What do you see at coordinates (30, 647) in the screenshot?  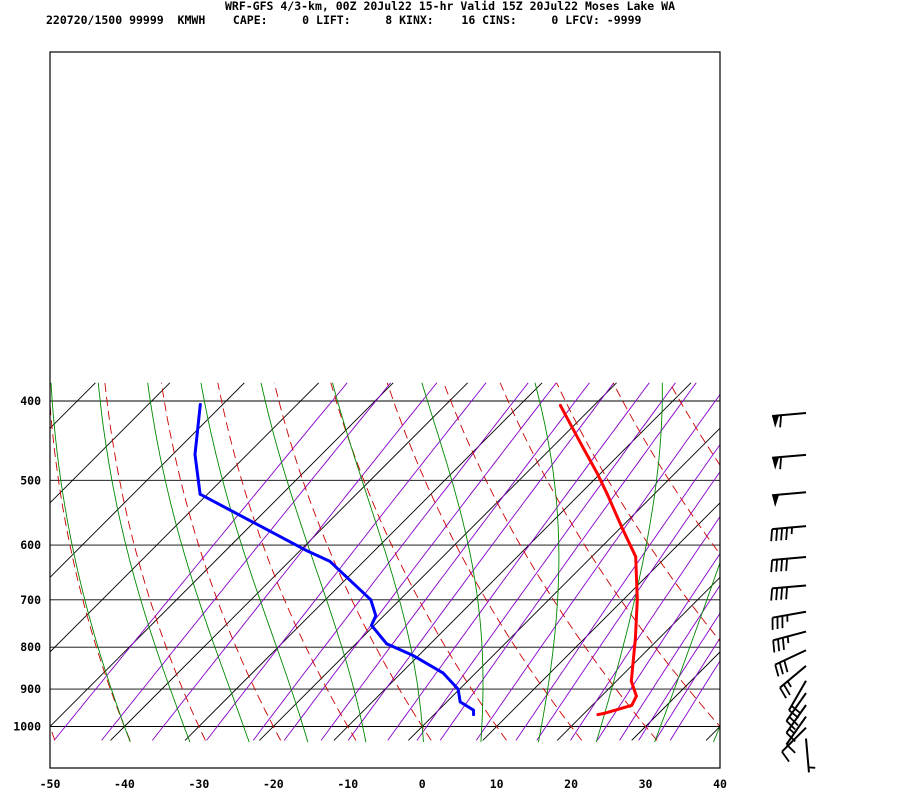 I see `y-tick-label: 800` at bounding box center [30, 647].